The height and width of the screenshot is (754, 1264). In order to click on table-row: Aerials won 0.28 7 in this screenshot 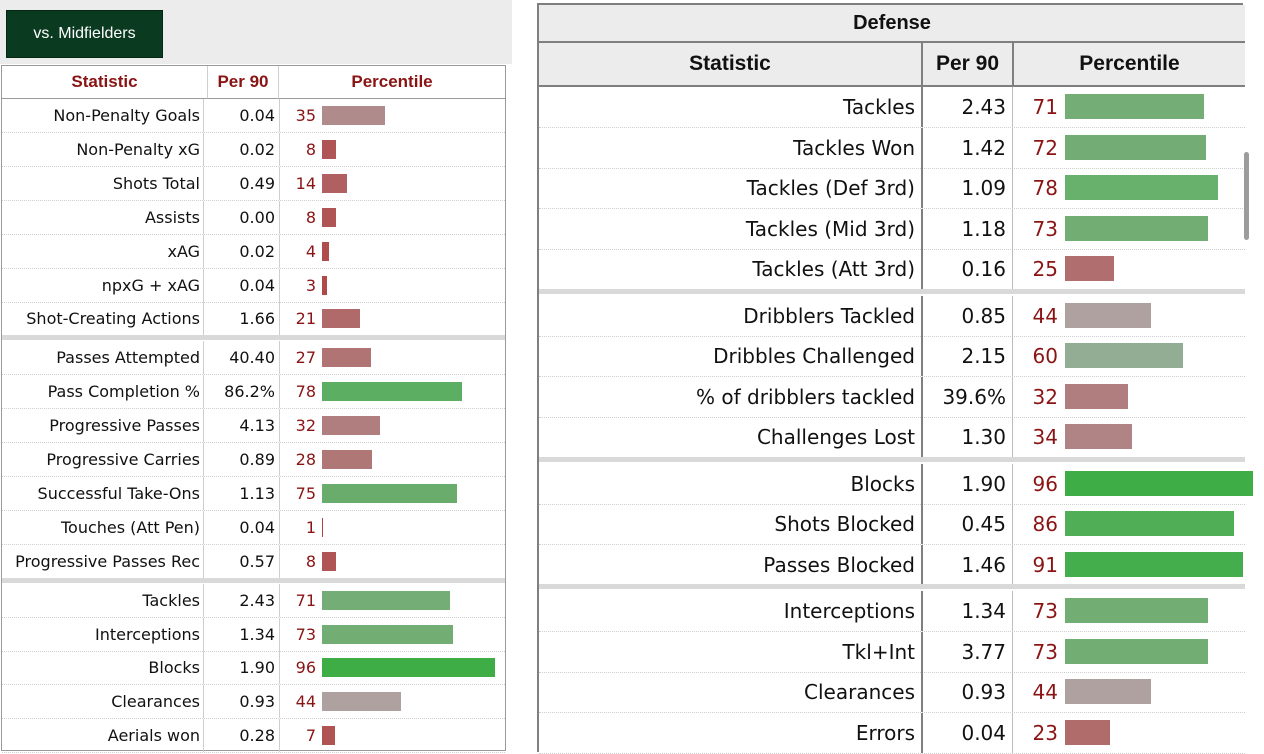, I will do `click(253, 736)`.